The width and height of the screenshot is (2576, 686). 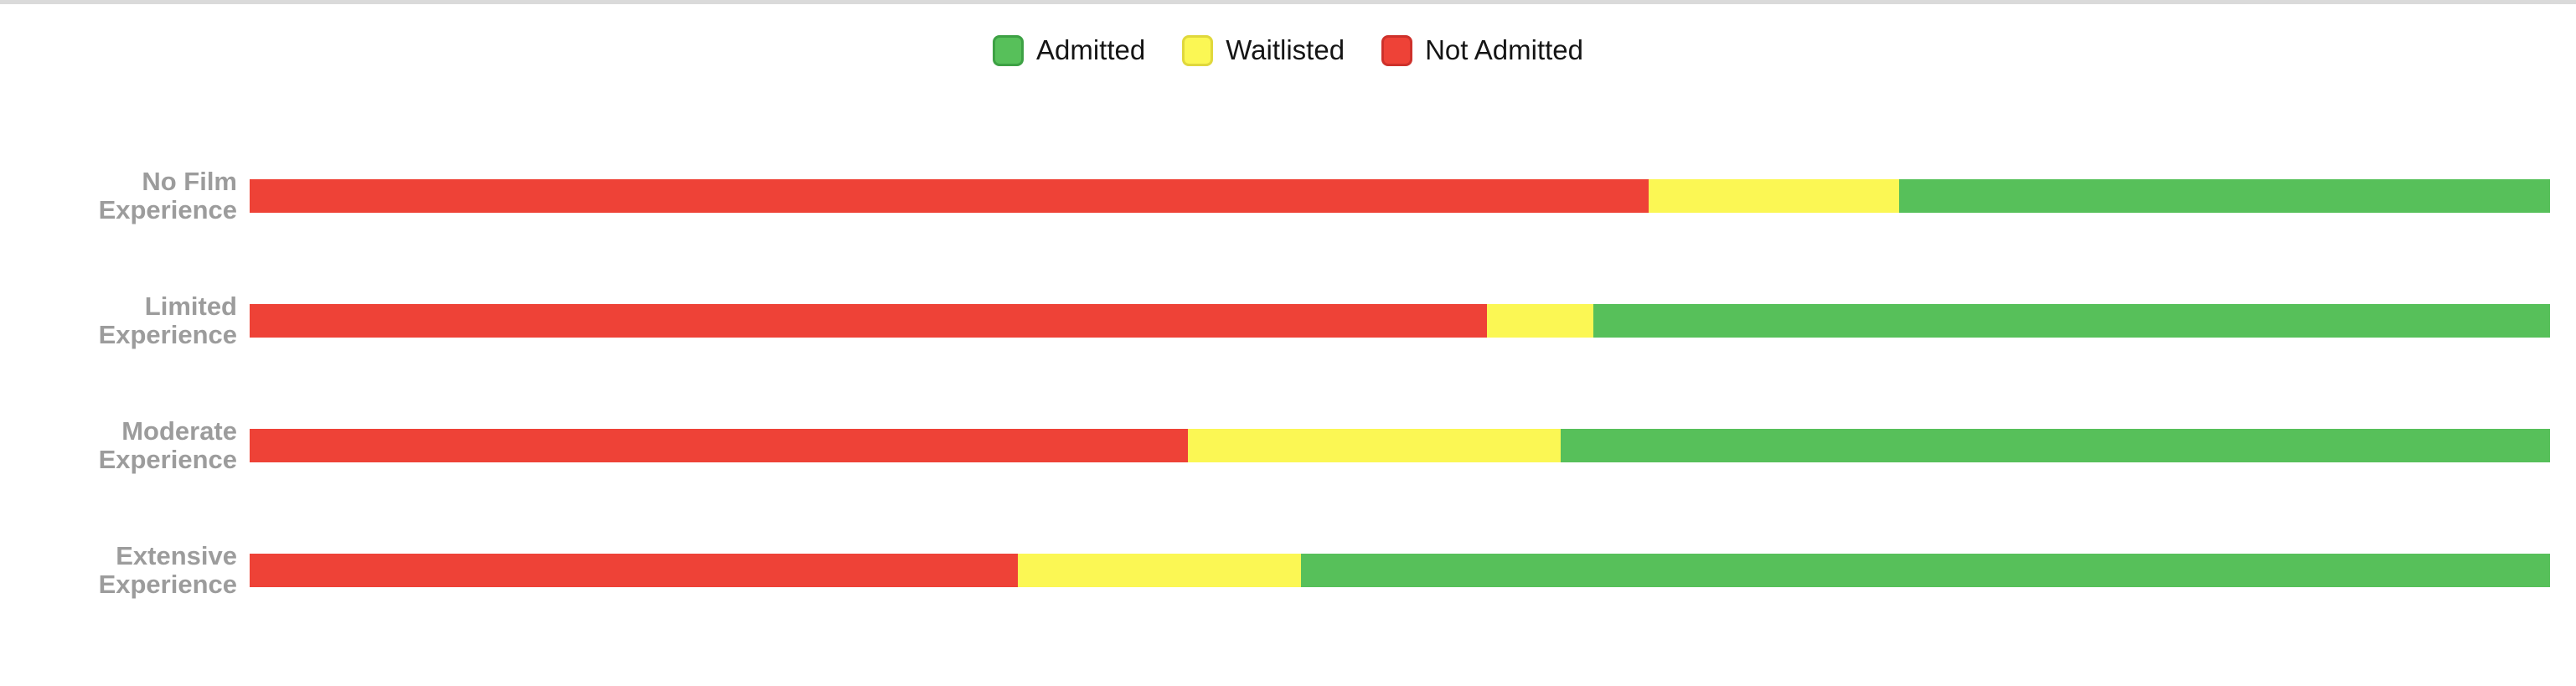 I want to click on category-label: Moderate Experience, so click(x=167, y=445).